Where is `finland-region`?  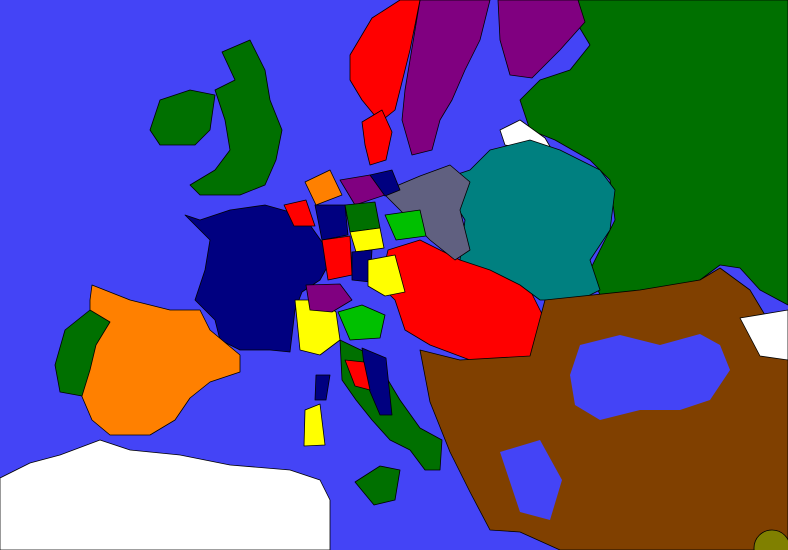
finland-region is located at coordinates (541, 39).